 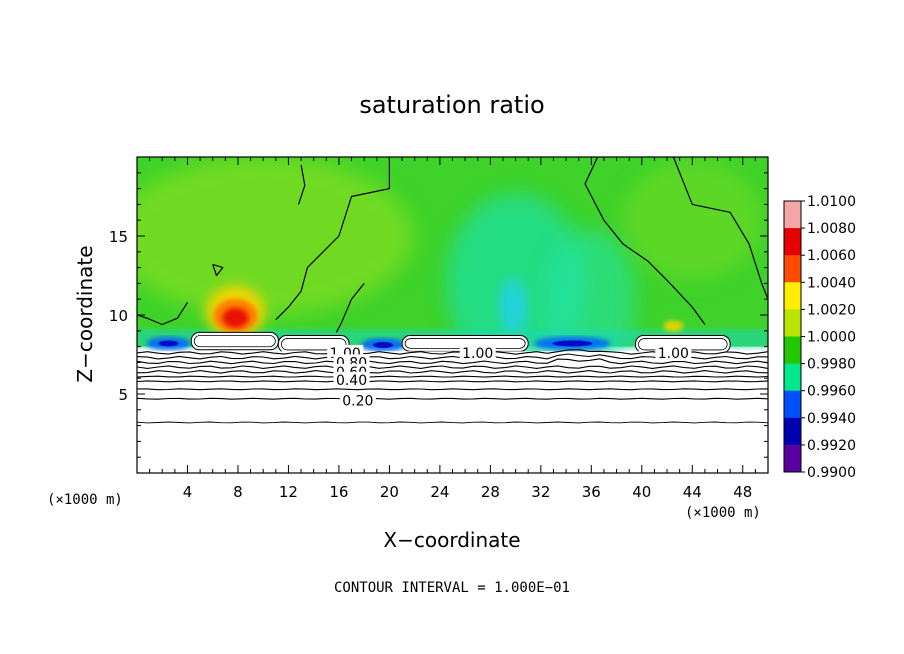 I want to click on x-tick-label: 44, so click(x=692, y=492).